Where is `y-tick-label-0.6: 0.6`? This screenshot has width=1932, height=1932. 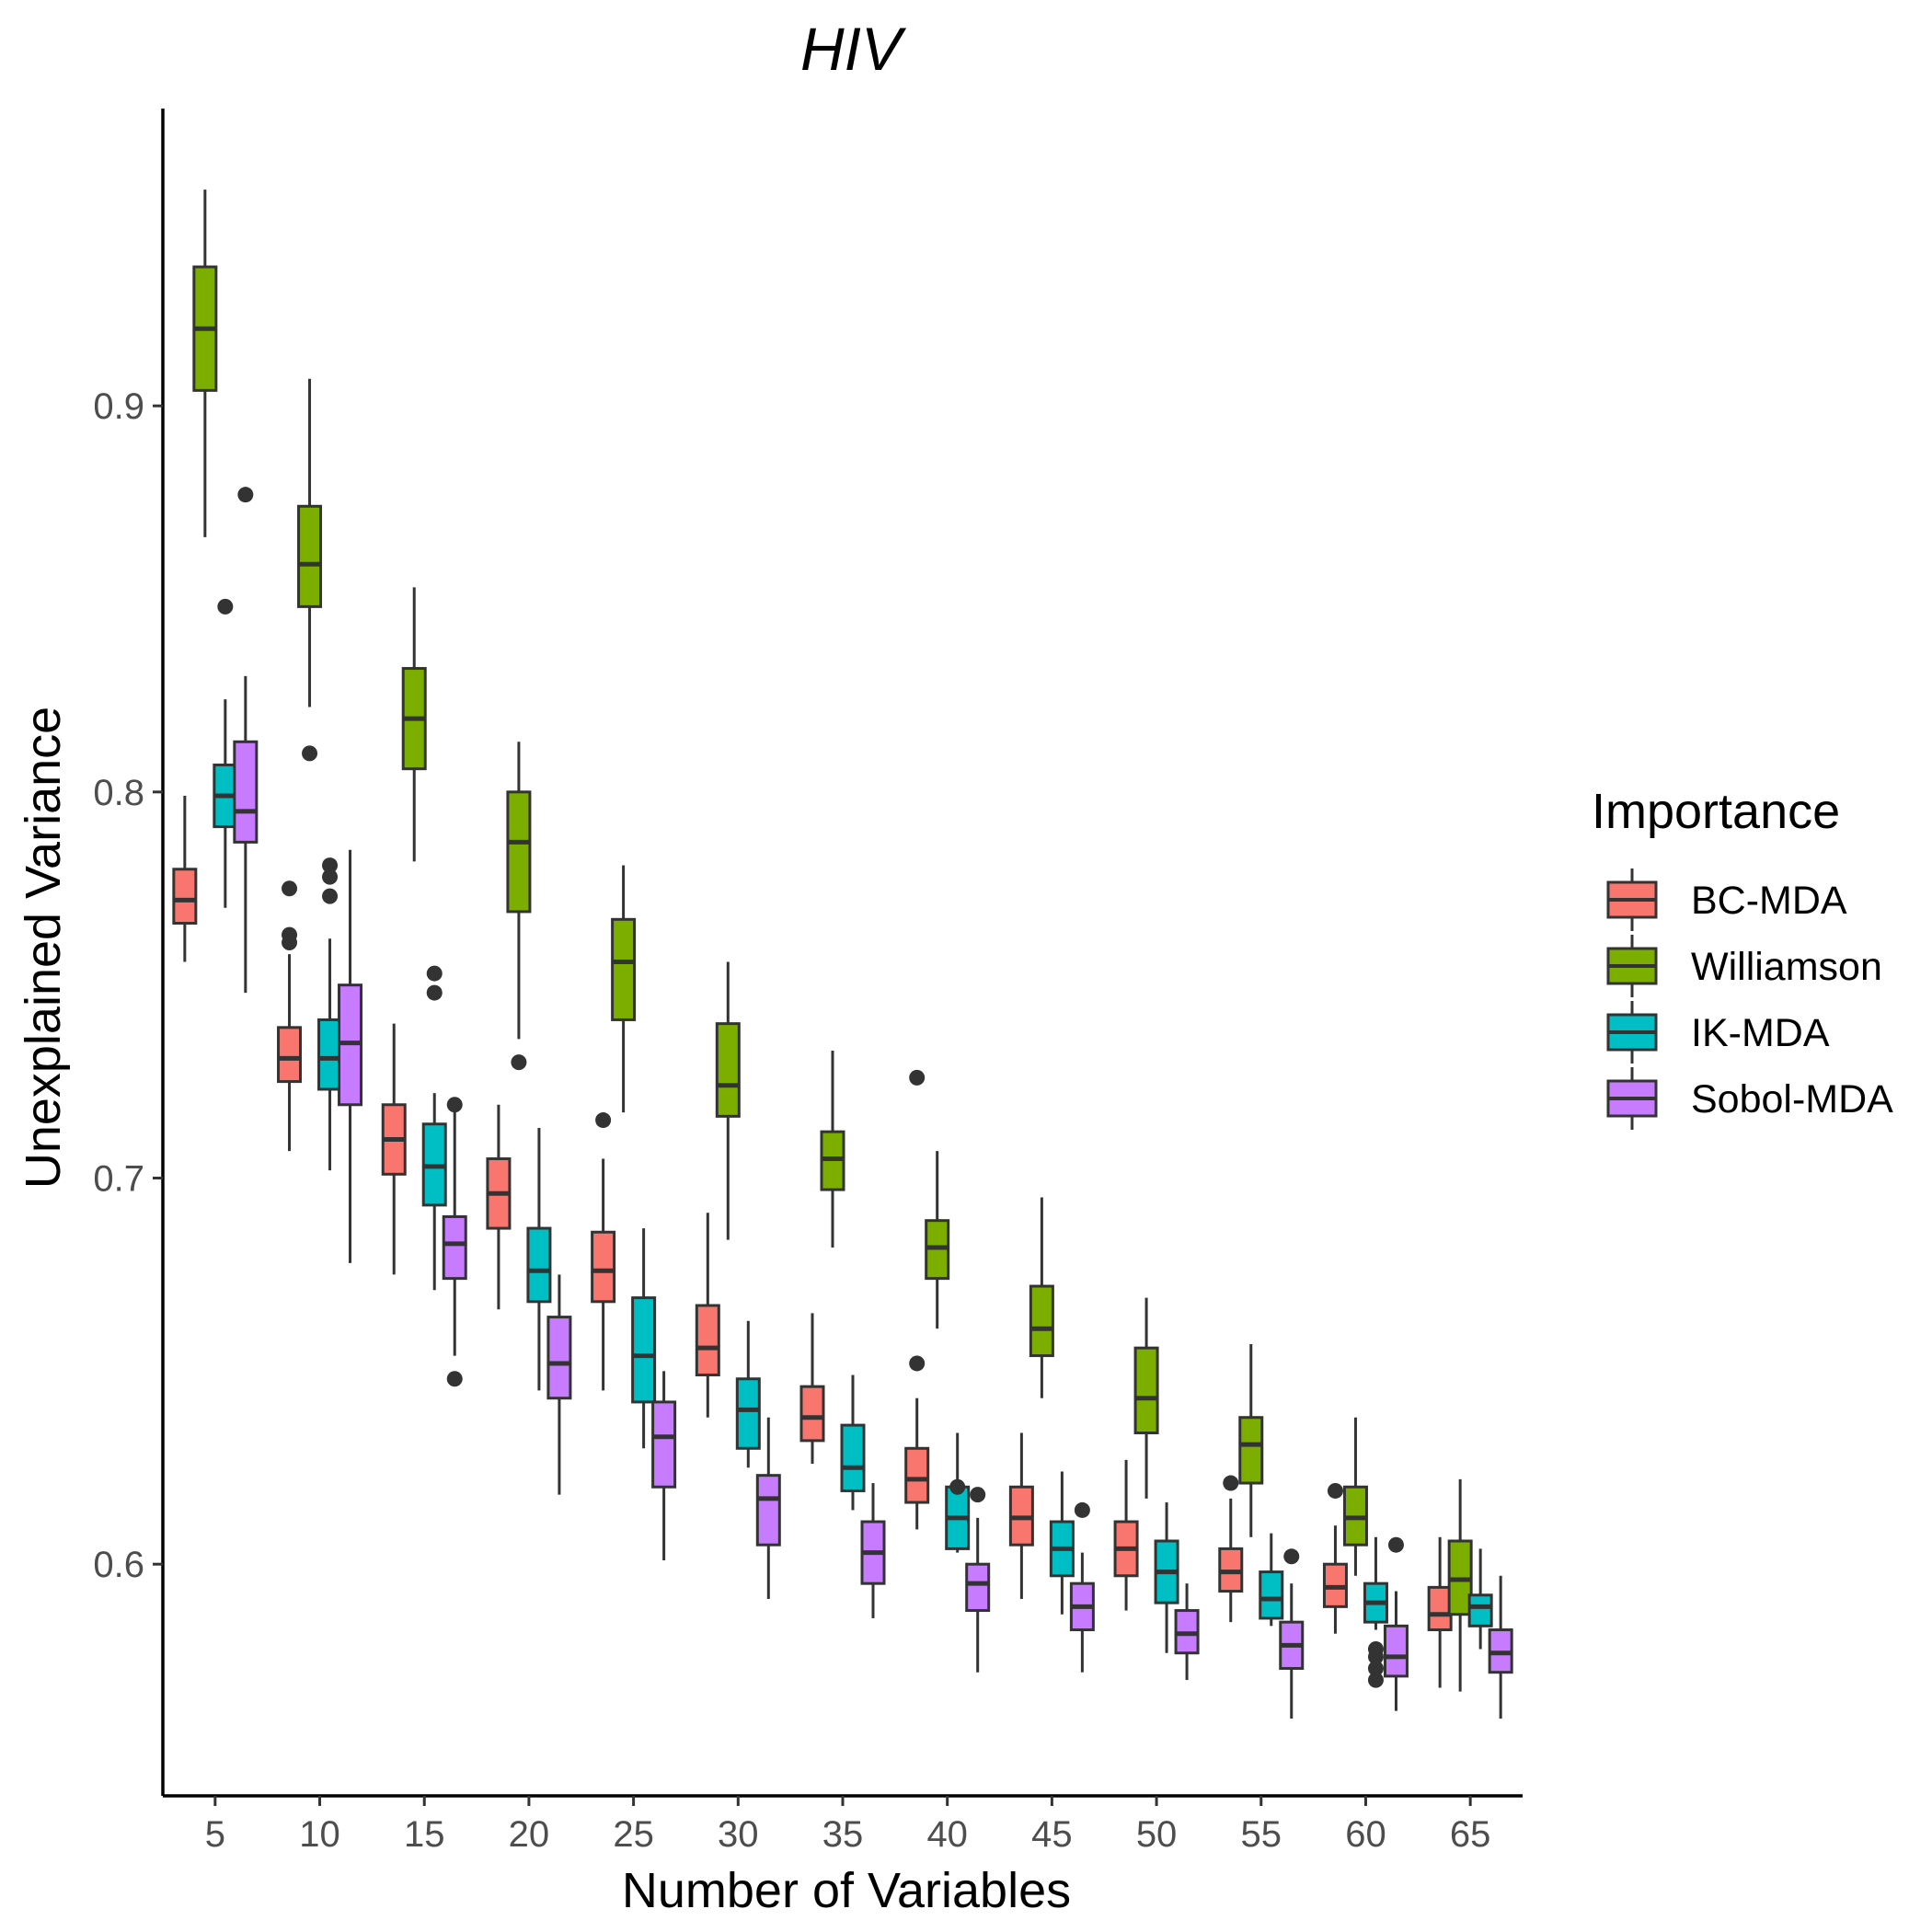 y-tick-label-0.6: 0.6 is located at coordinates (118, 1565).